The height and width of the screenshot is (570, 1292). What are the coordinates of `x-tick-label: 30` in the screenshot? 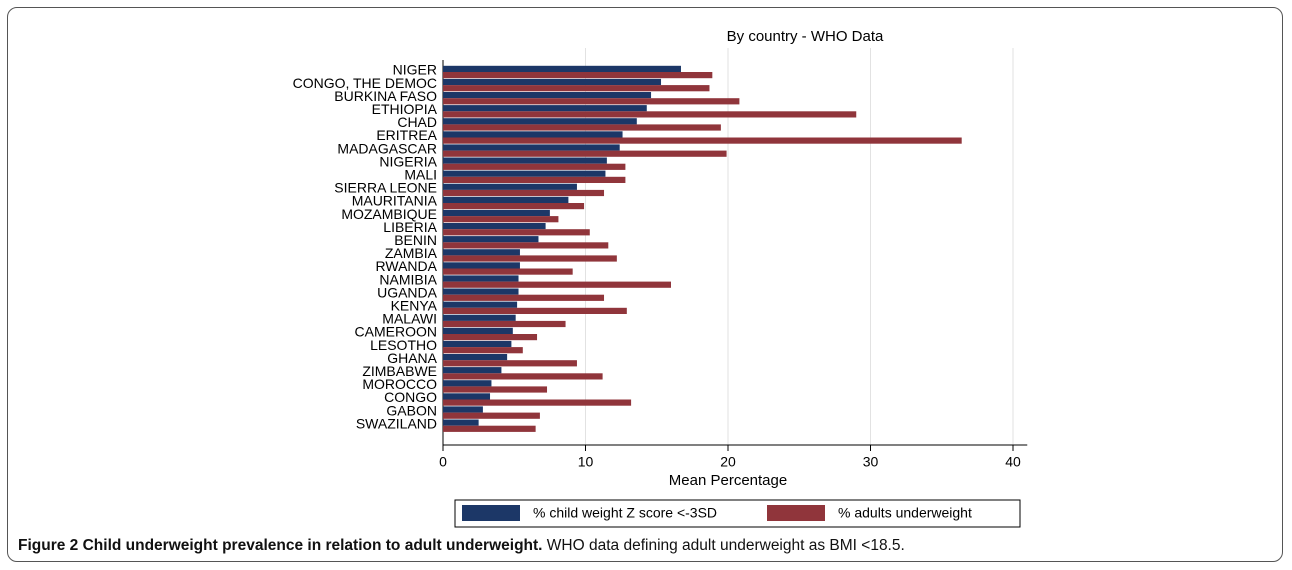 It's located at (871, 462).